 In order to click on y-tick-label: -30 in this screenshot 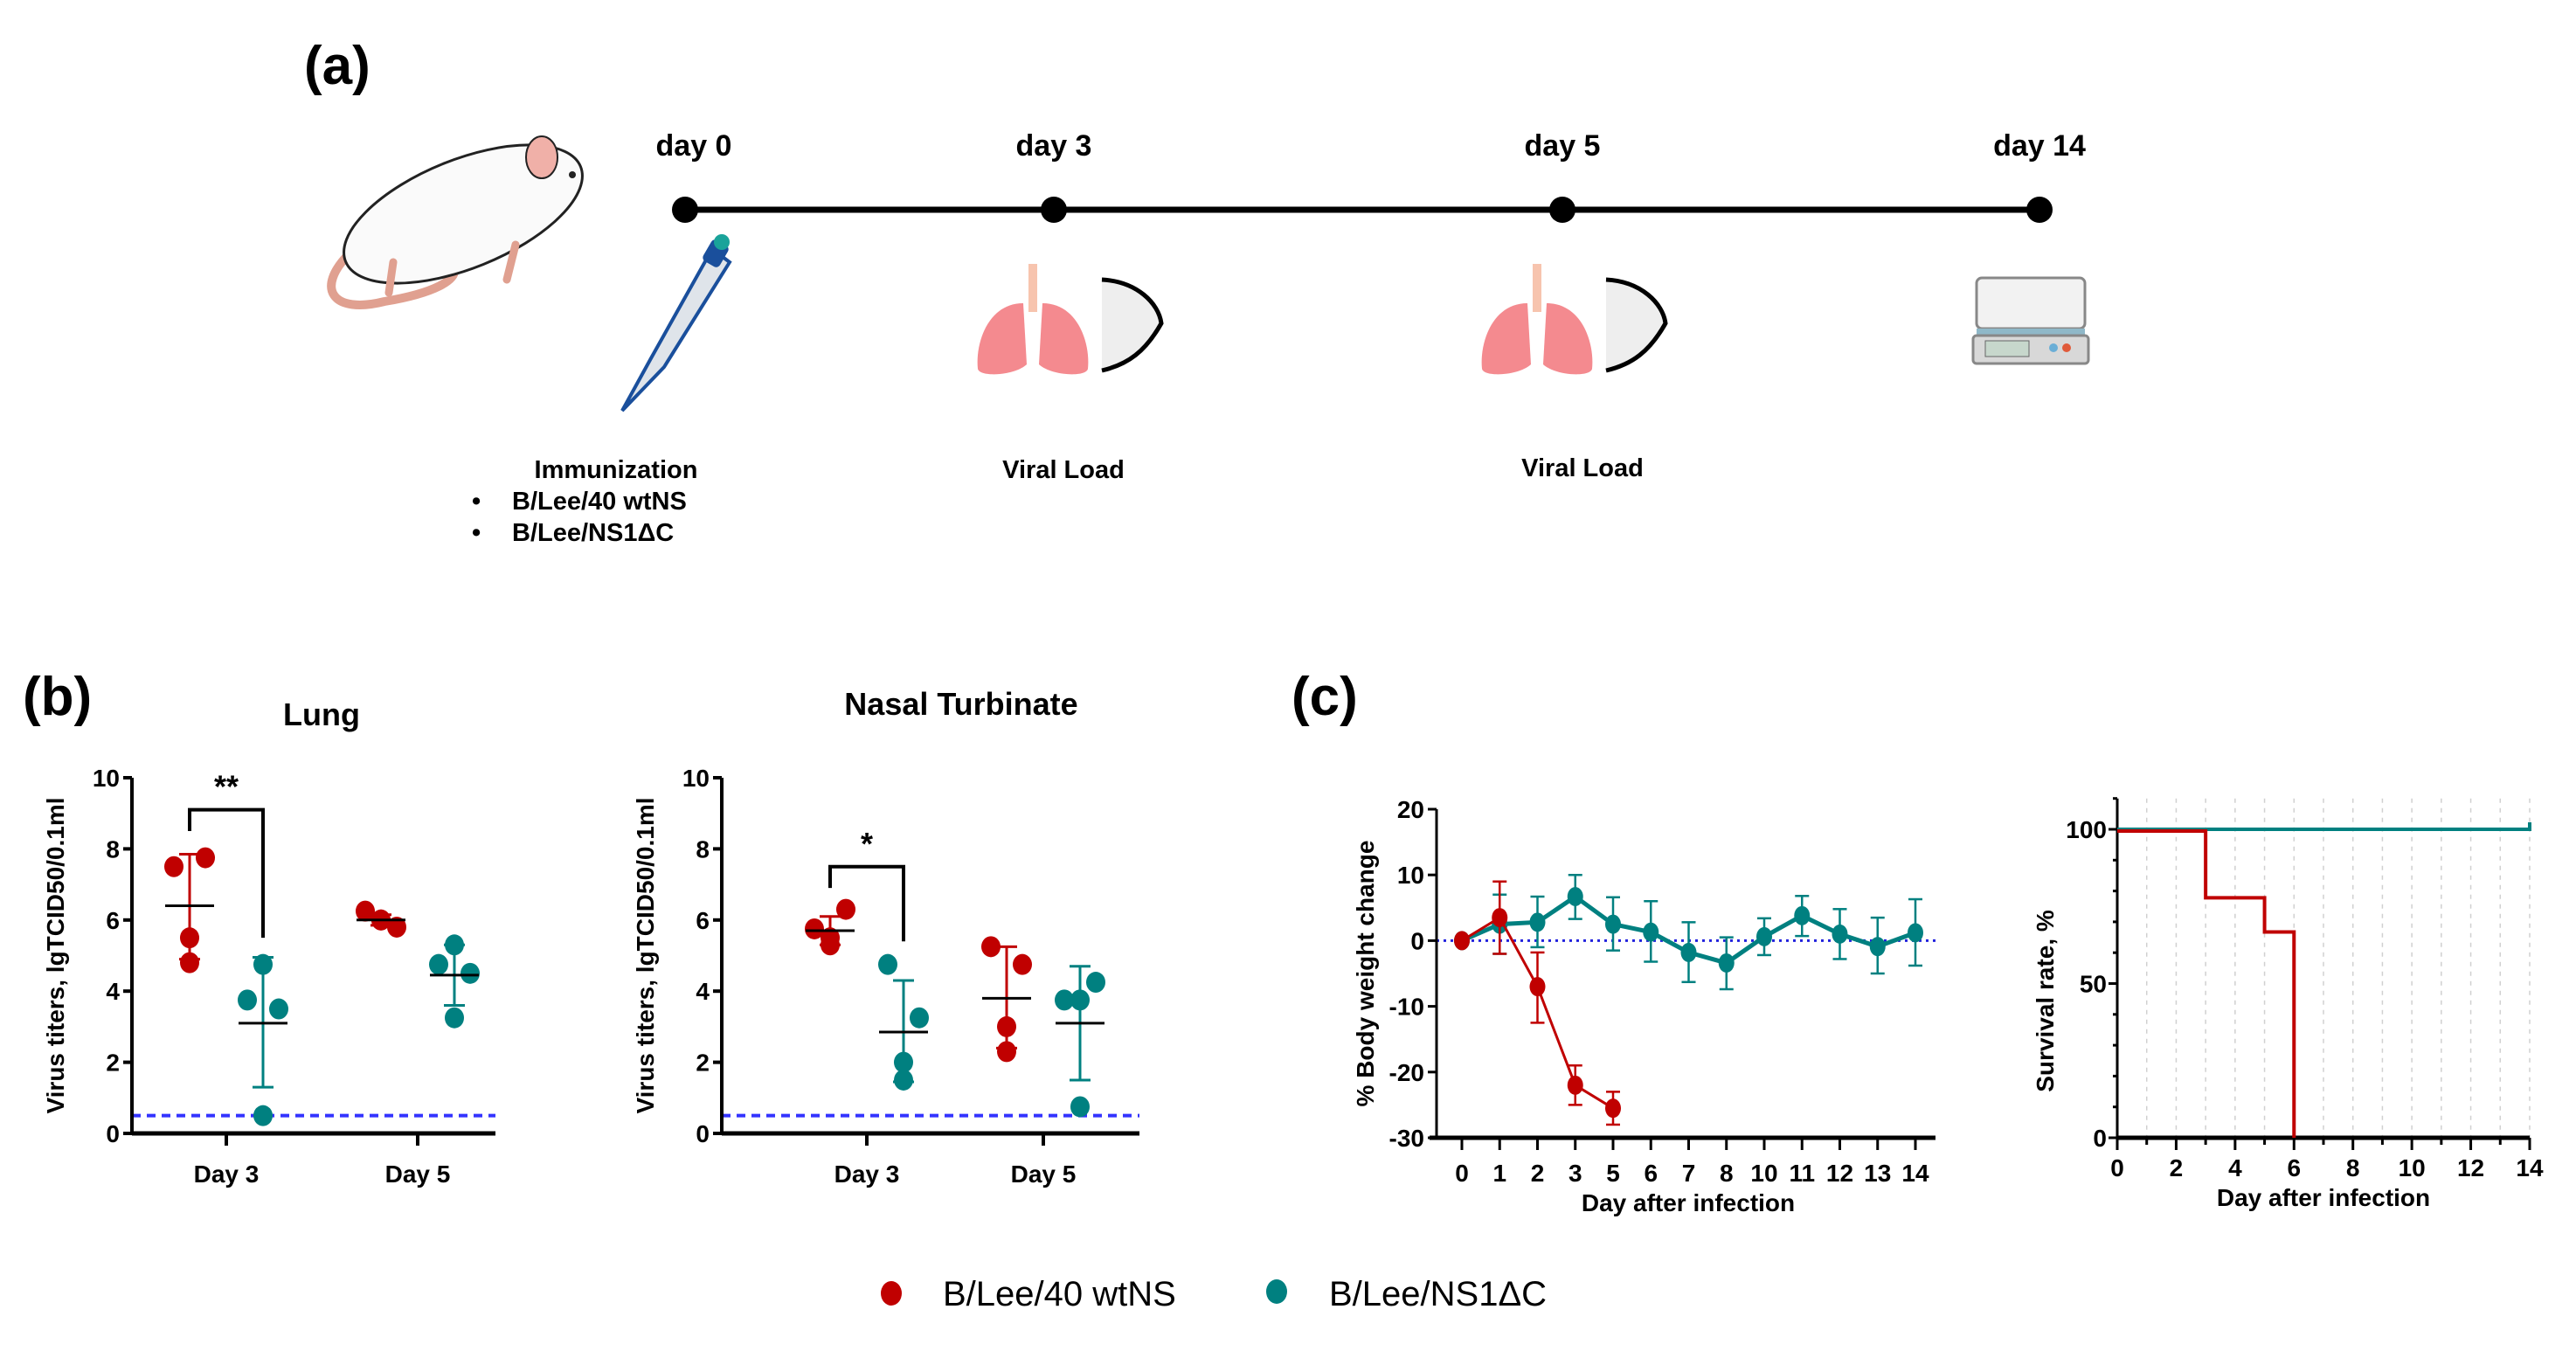, I will do `click(1406, 1139)`.